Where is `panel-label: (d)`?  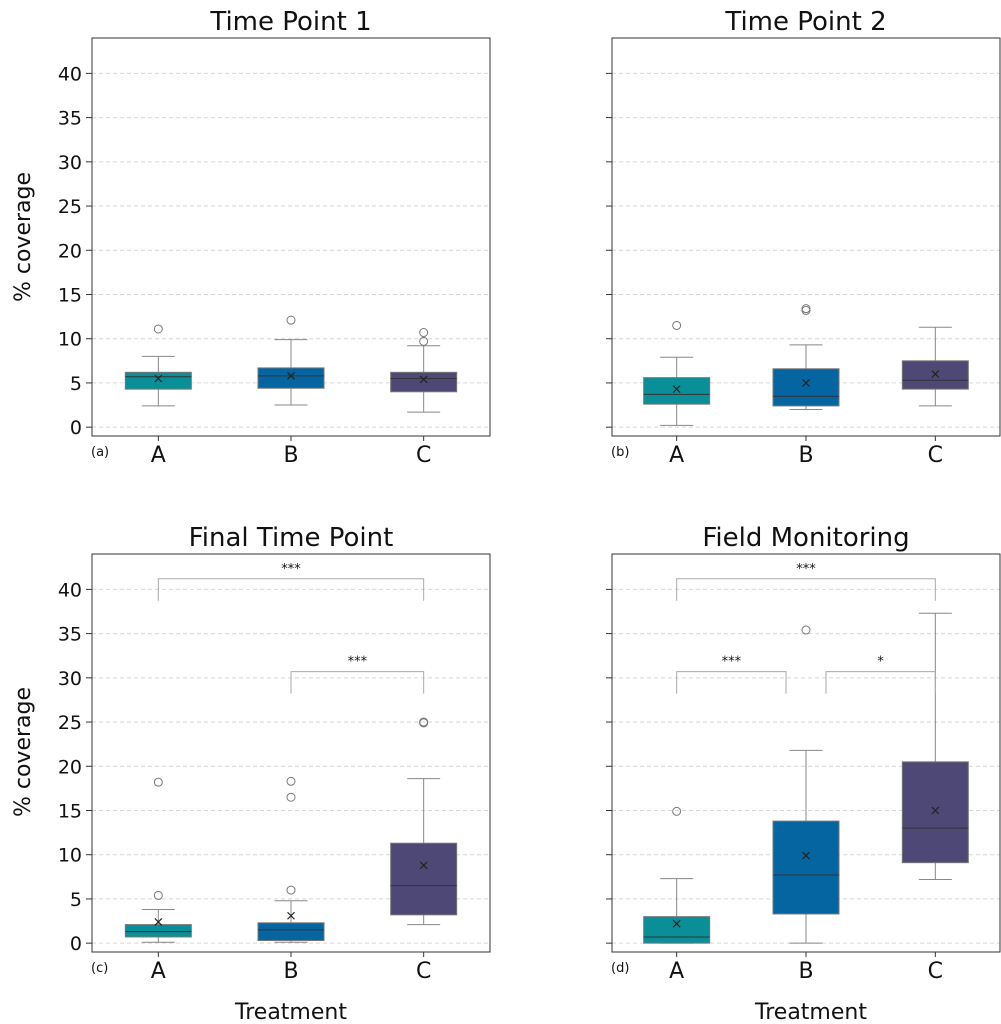 panel-label: (d) is located at coordinates (620, 968).